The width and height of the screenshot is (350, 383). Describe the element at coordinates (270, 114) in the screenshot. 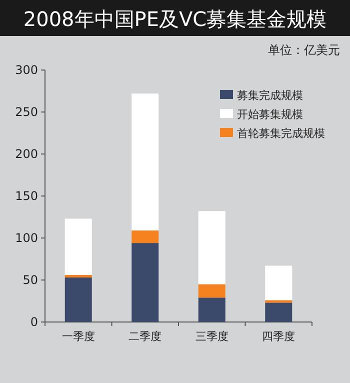

I see `legend-label: 开始募集规模` at that location.